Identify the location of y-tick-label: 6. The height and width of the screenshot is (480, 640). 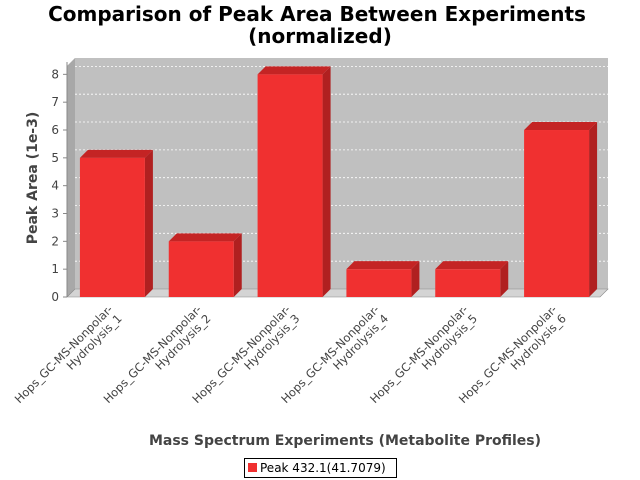
(55, 130).